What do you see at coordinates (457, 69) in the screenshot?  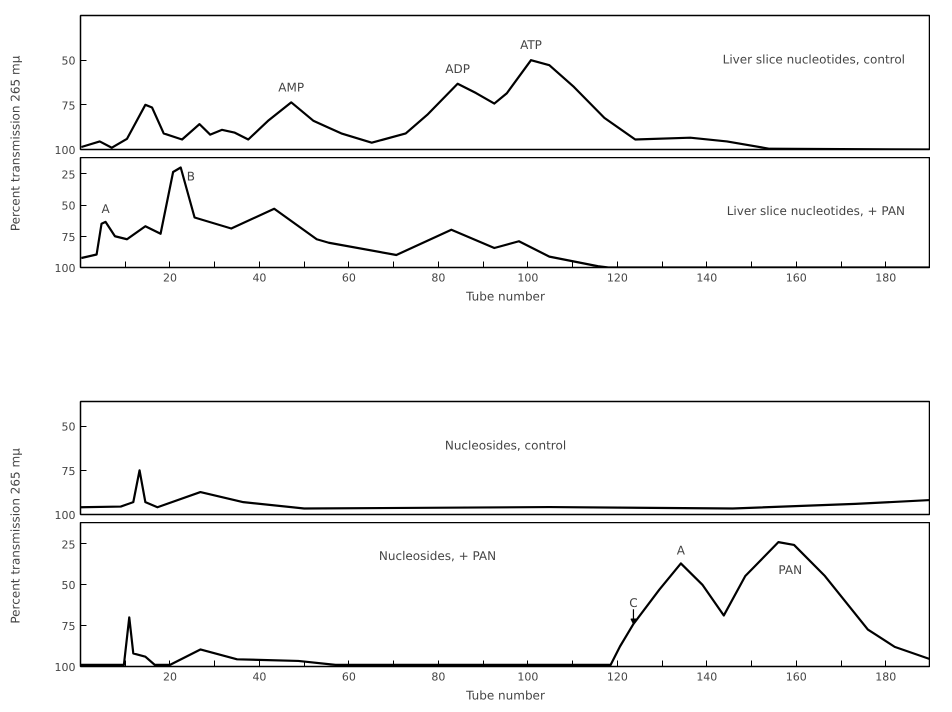 I see `annotation: ADP` at bounding box center [457, 69].